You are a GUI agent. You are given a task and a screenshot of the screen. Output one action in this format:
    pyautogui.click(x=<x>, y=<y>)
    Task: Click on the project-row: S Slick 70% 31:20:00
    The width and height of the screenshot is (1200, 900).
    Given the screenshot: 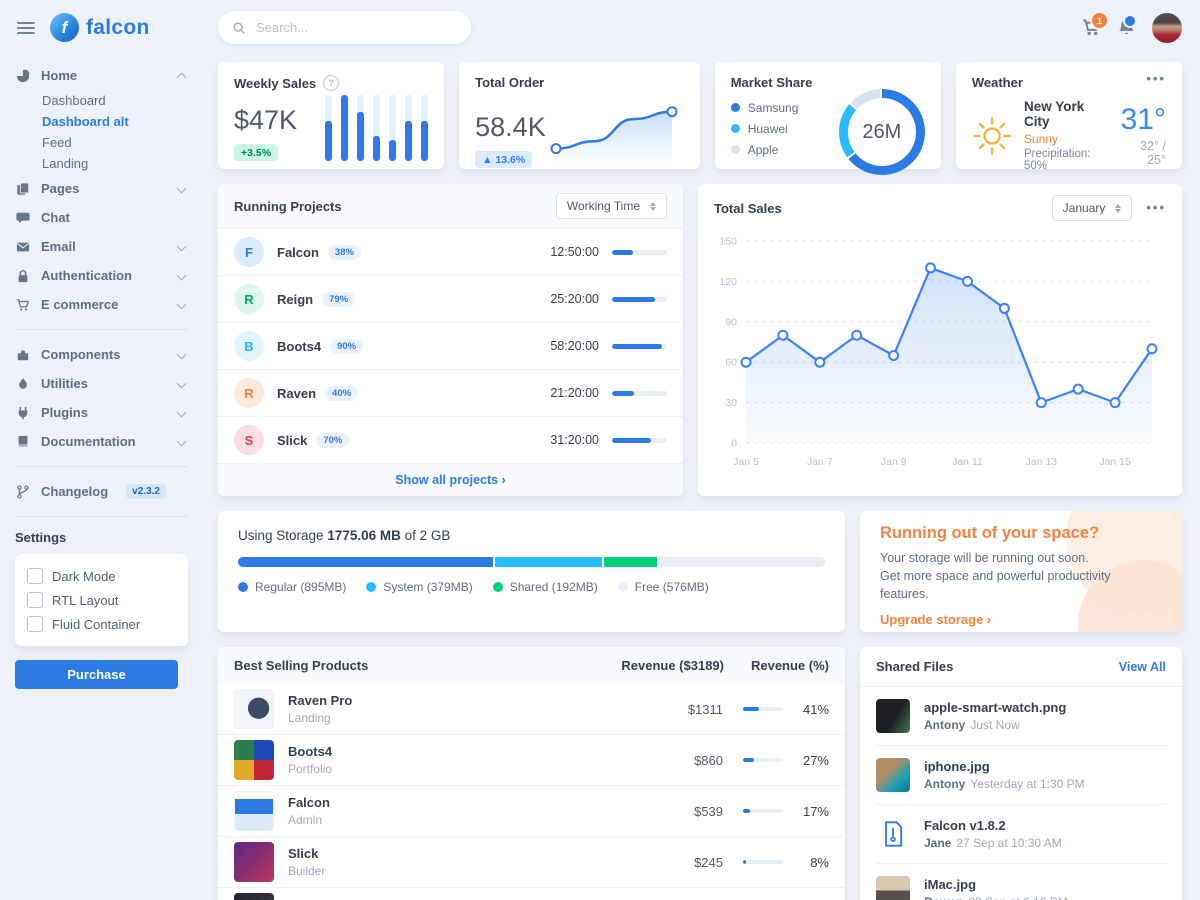 What is the action you would take?
    pyautogui.click(x=450, y=440)
    